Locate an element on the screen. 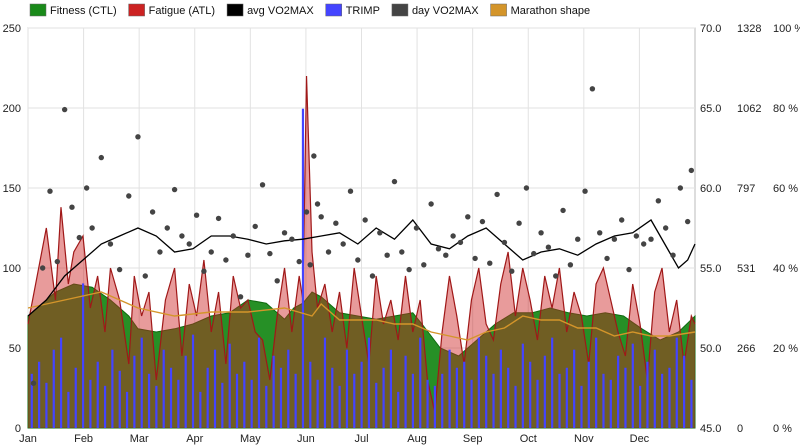  percent-axis-tick-label: 0 % is located at coordinates (782, 429).